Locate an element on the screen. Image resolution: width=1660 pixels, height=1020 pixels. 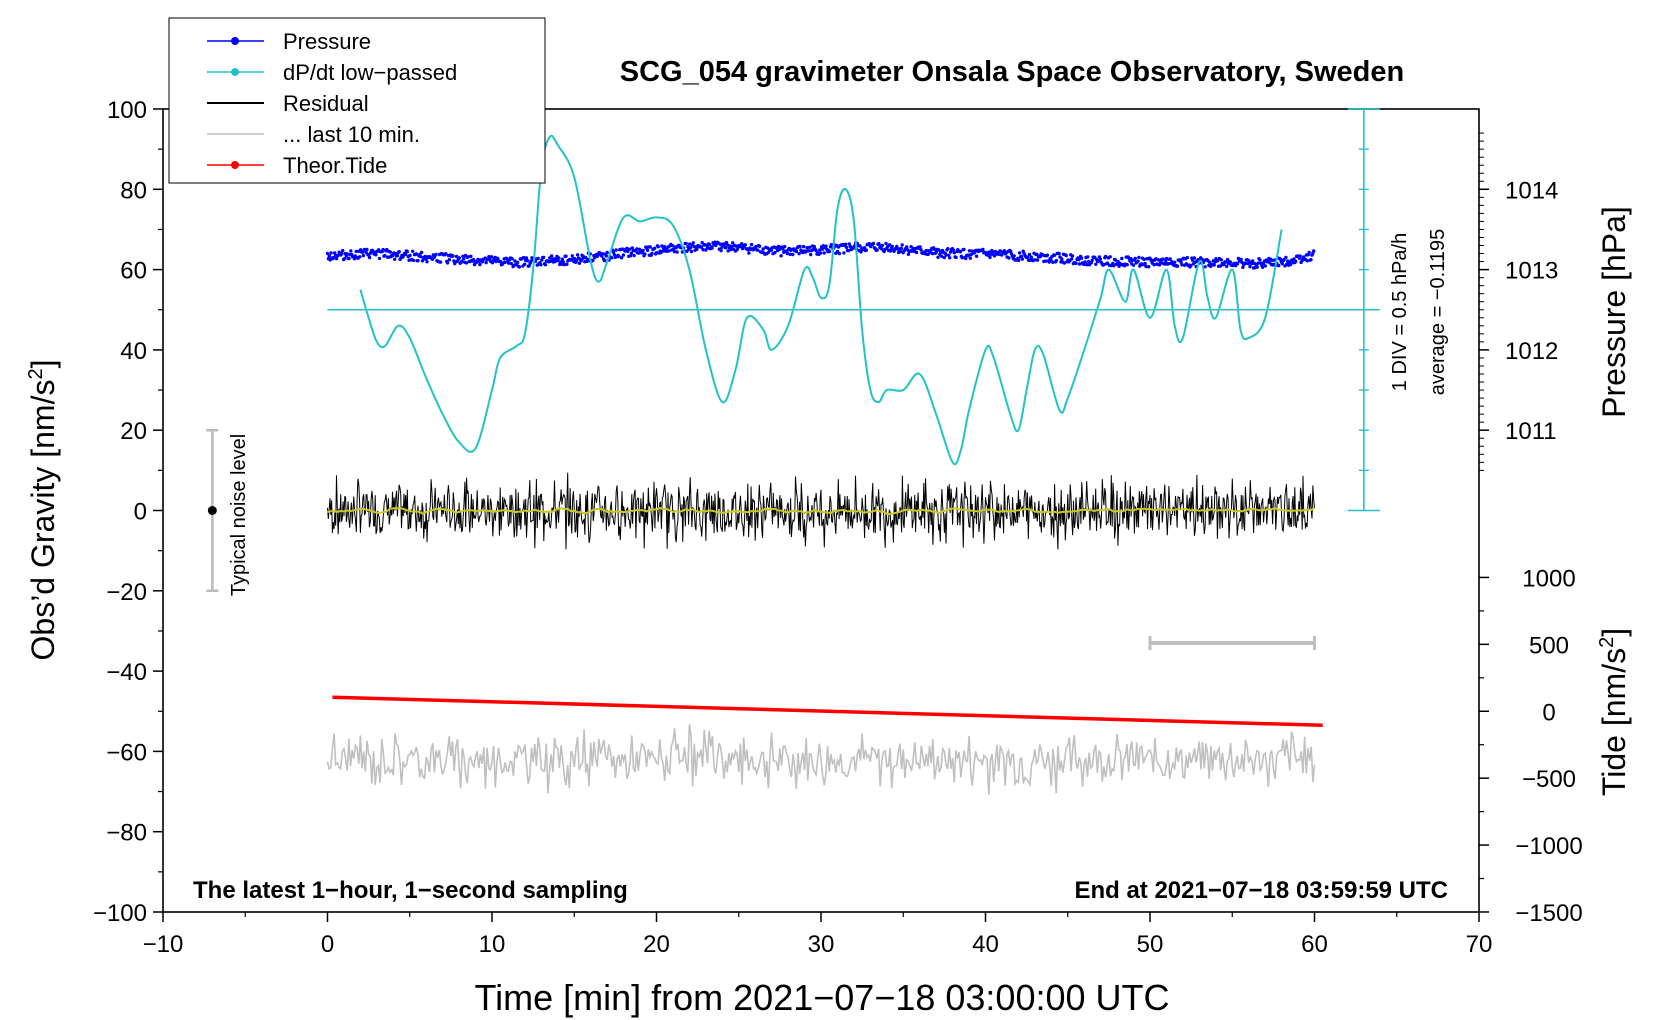
legend-label: Theor.Tide is located at coordinates (335, 165).